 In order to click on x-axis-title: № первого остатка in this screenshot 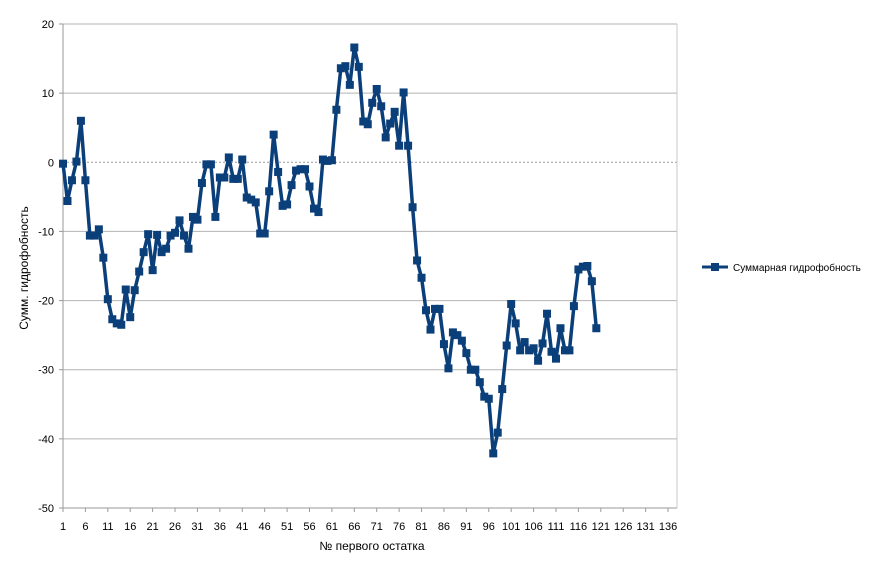, I will do `click(372, 546)`.